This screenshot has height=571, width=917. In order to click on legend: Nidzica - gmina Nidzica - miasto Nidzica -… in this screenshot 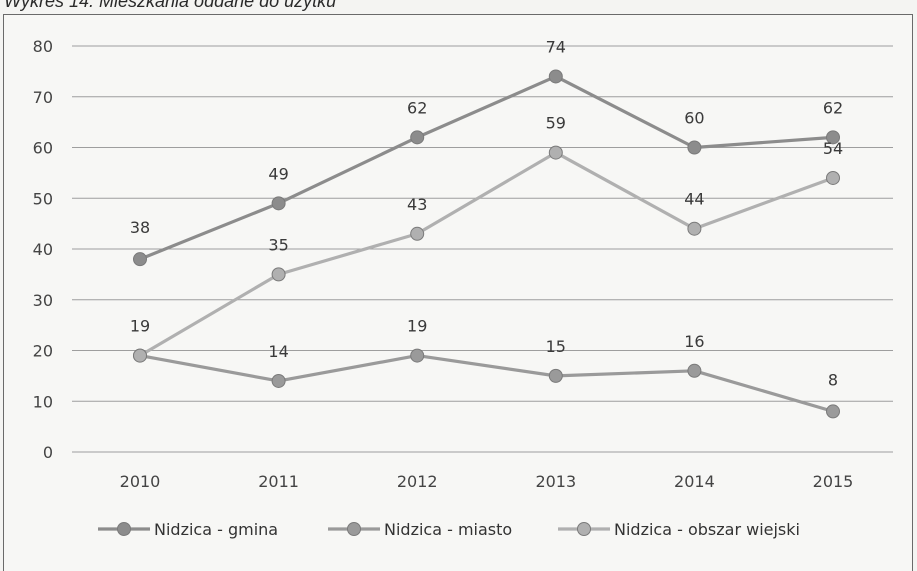, I will do `click(449, 529)`.